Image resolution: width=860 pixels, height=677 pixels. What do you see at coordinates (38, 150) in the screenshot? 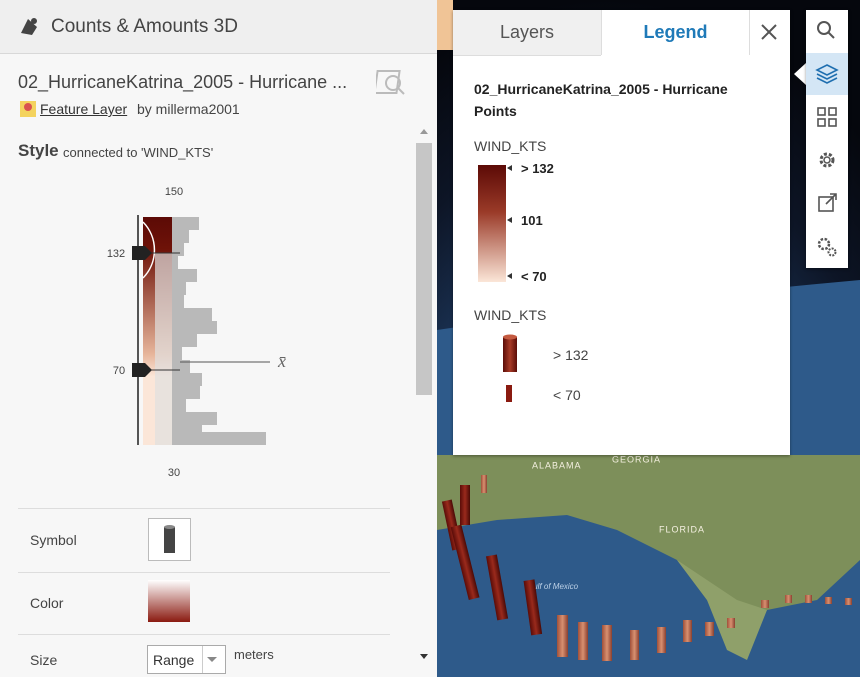
I see `style-label: Style` at bounding box center [38, 150].